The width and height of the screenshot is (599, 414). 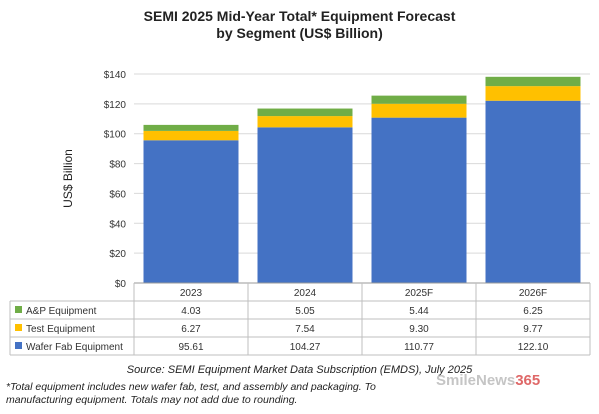 I want to click on data-value-label: 4.03, so click(x=191, y=311).